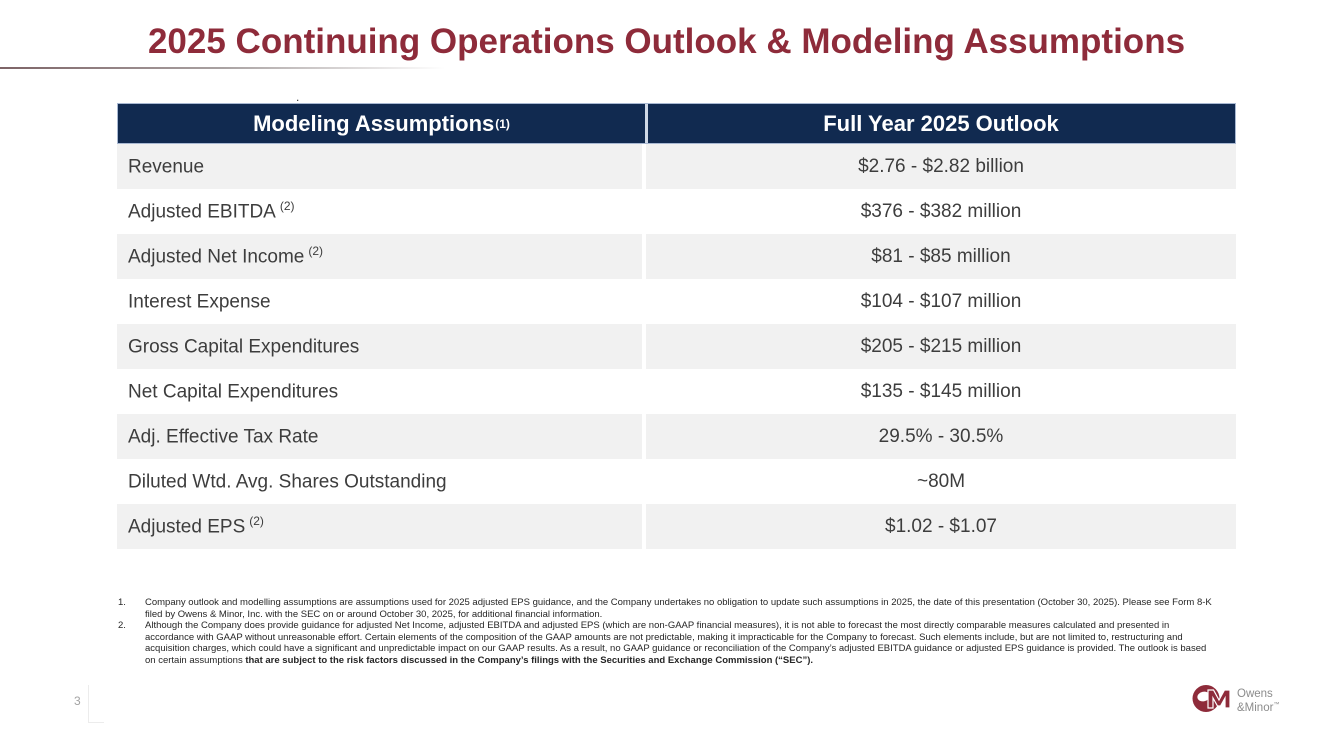 The width and height of the screenshot is (1333, 749). Describe the element at coordinates (96, 704) in the screenshot. I see `faint-guide-line` at that location.